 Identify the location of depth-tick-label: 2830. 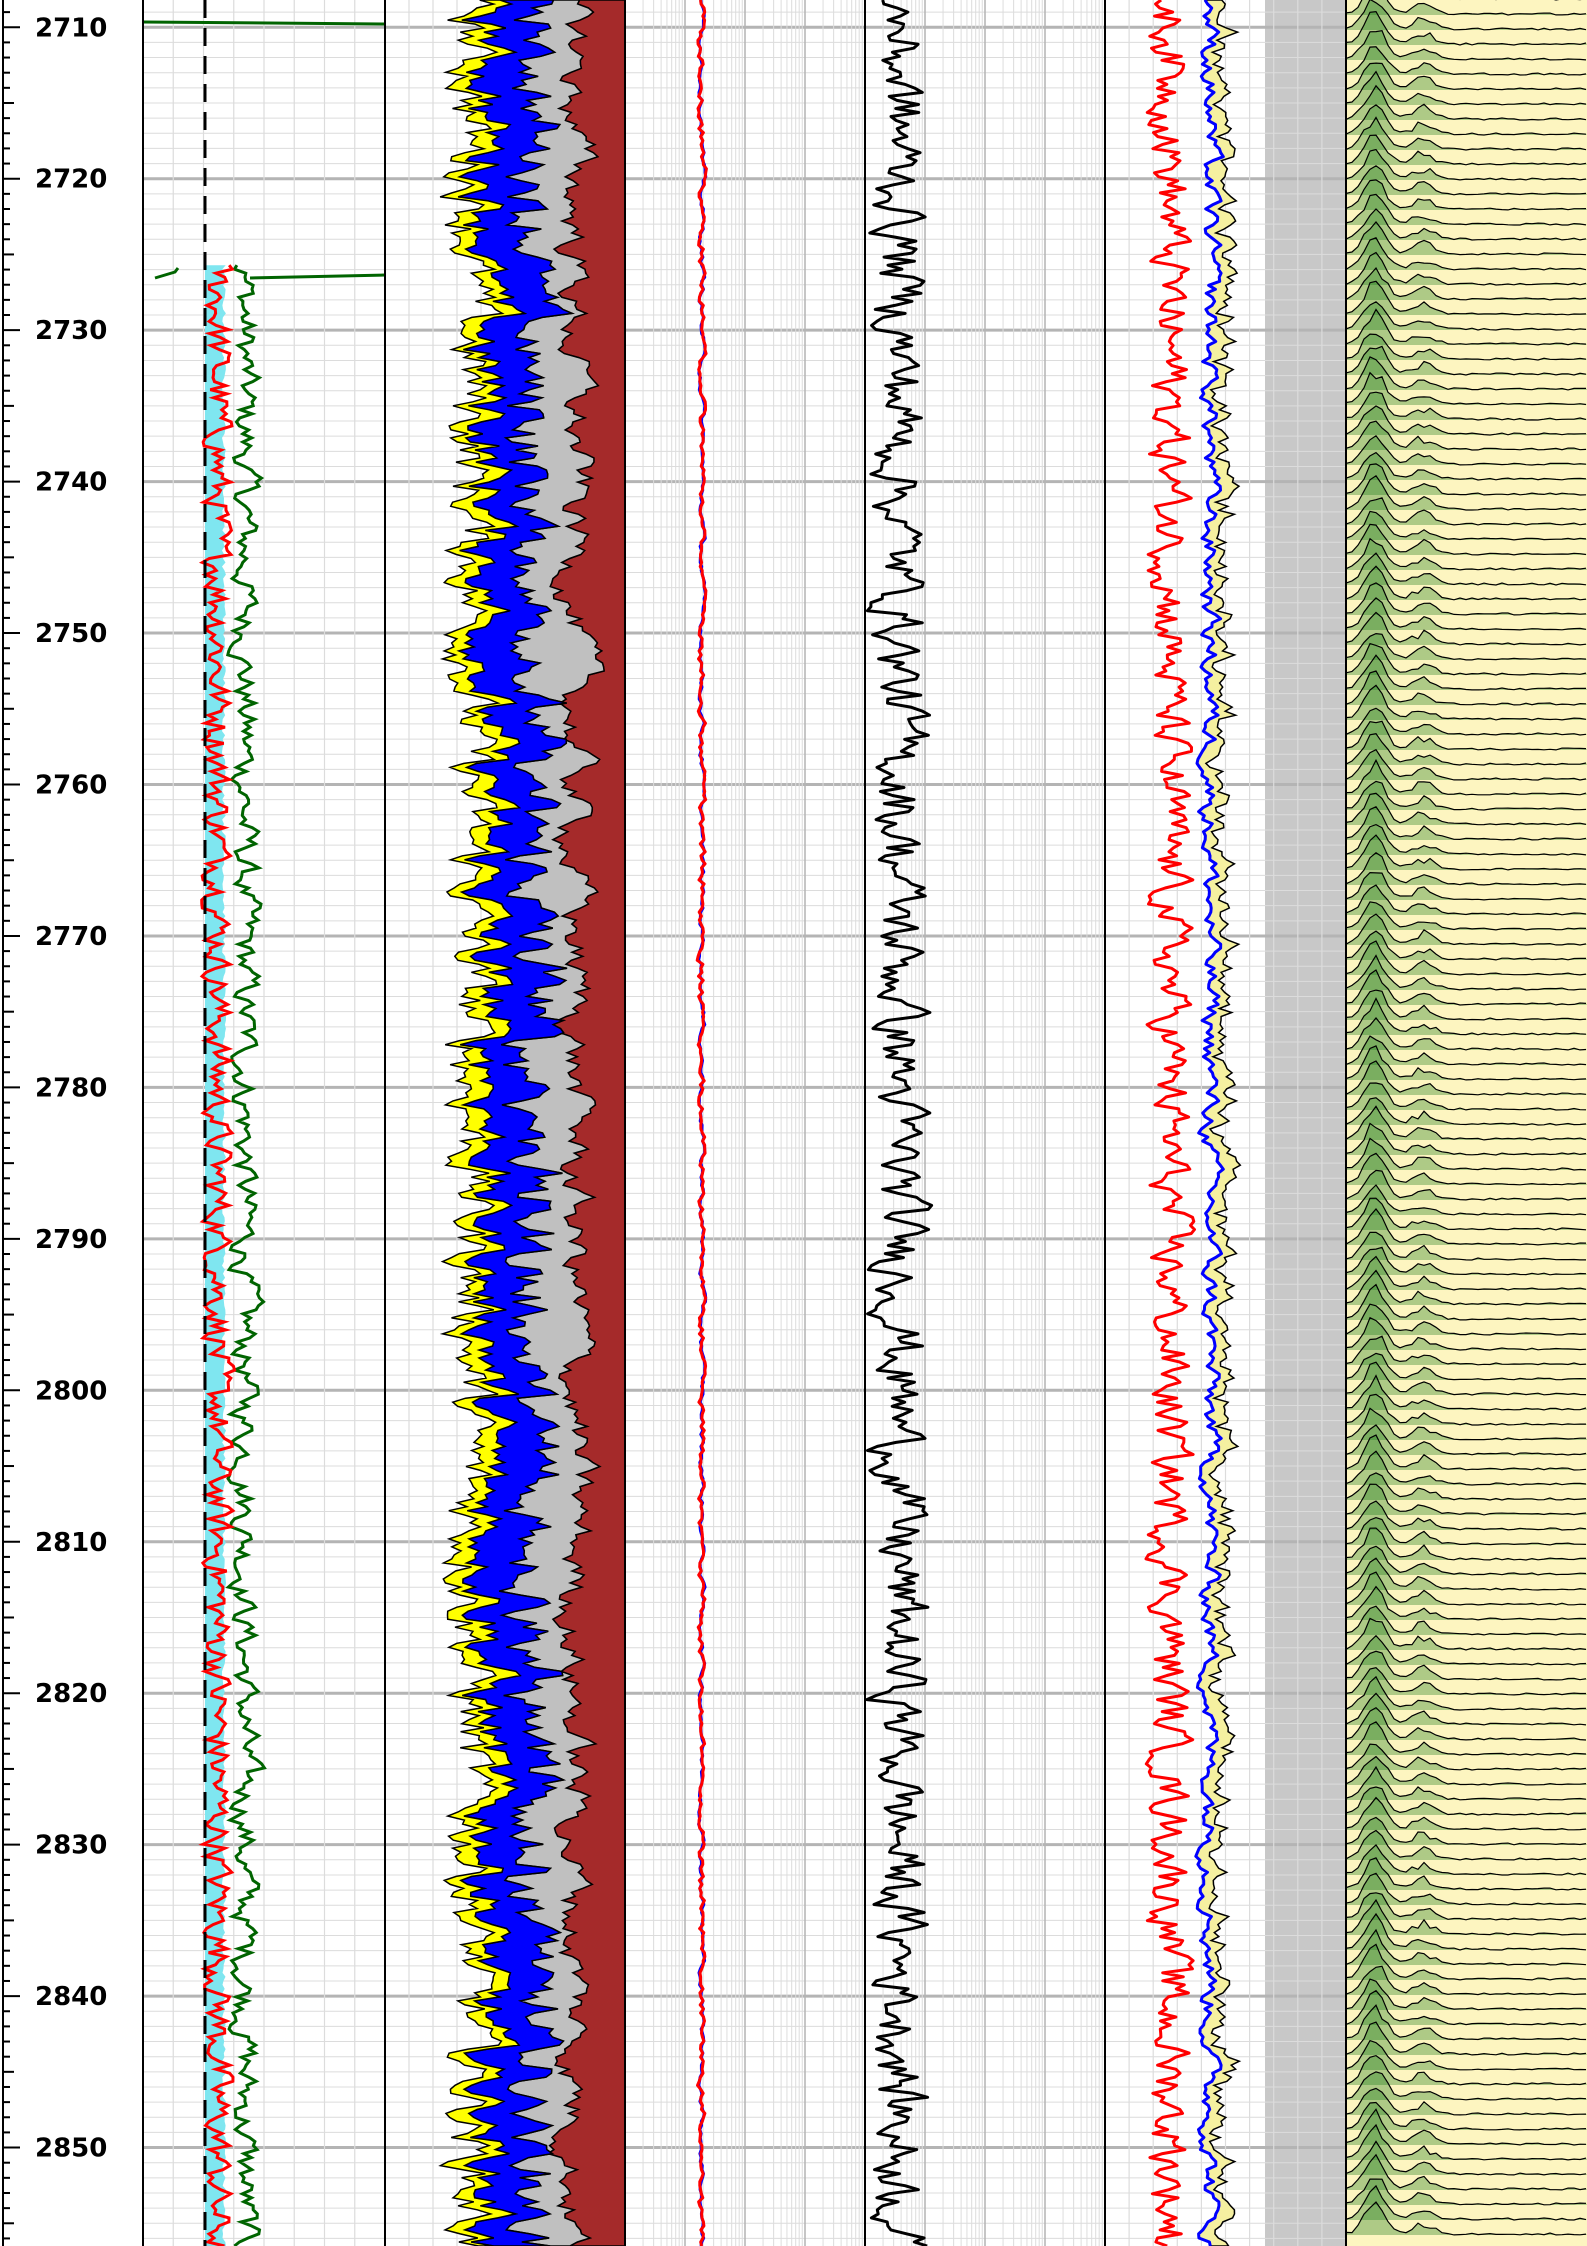
(71, 1846).